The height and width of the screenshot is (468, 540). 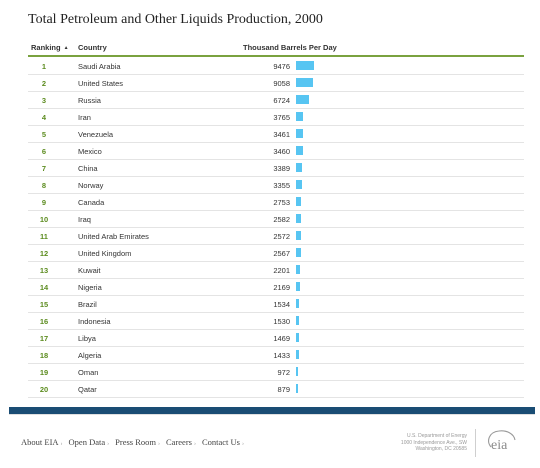 I want to click on value-cell: 1433, so click(x=281, y=355).